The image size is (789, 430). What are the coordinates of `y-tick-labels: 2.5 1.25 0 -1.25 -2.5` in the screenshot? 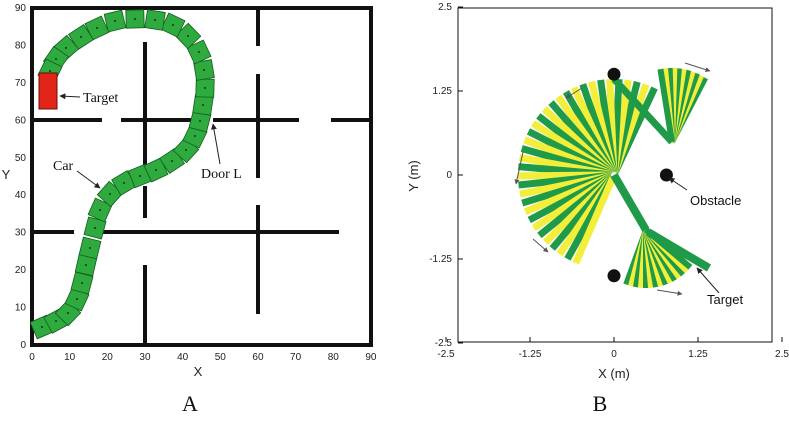 It's located at (440, 175).